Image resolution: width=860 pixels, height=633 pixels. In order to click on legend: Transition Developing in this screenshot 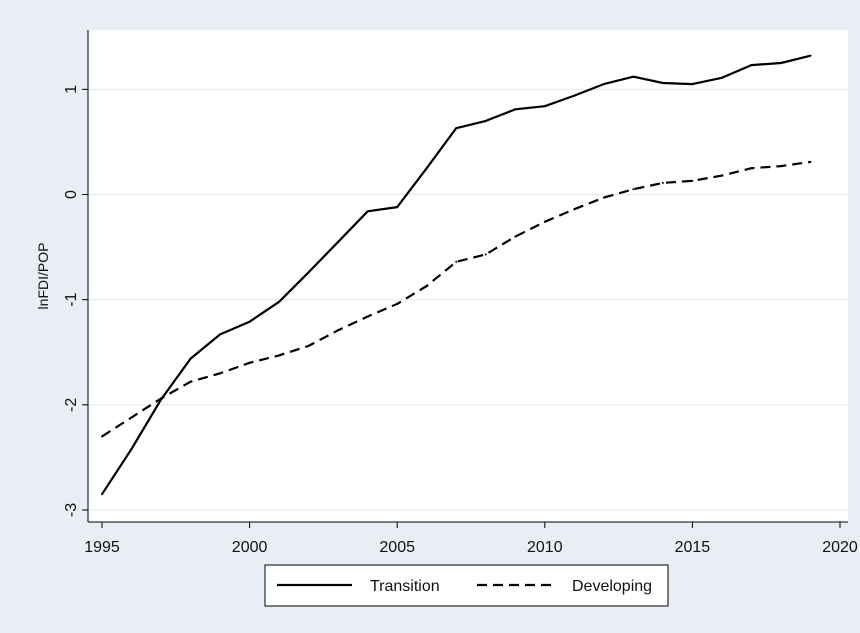, I will do `click(466, 585)`.